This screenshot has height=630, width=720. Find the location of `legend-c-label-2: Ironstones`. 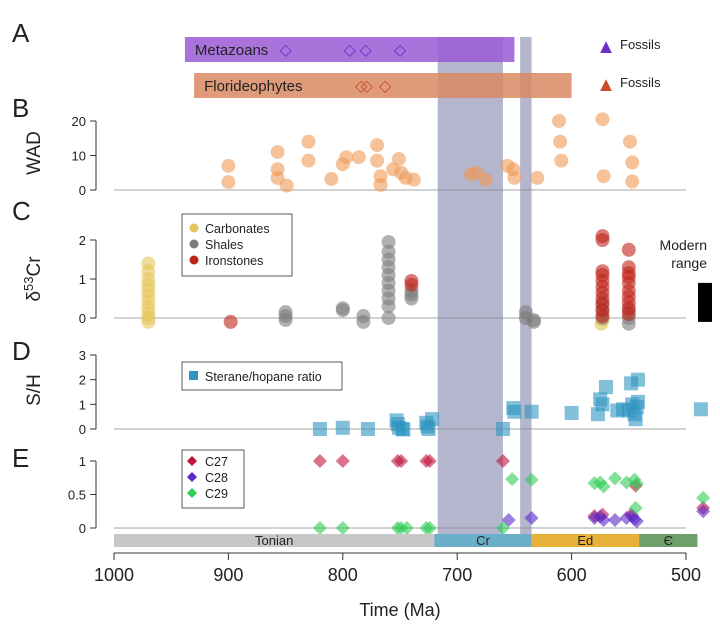

legend-c-label-2: Ironstones is located at coordinates (234, 261).